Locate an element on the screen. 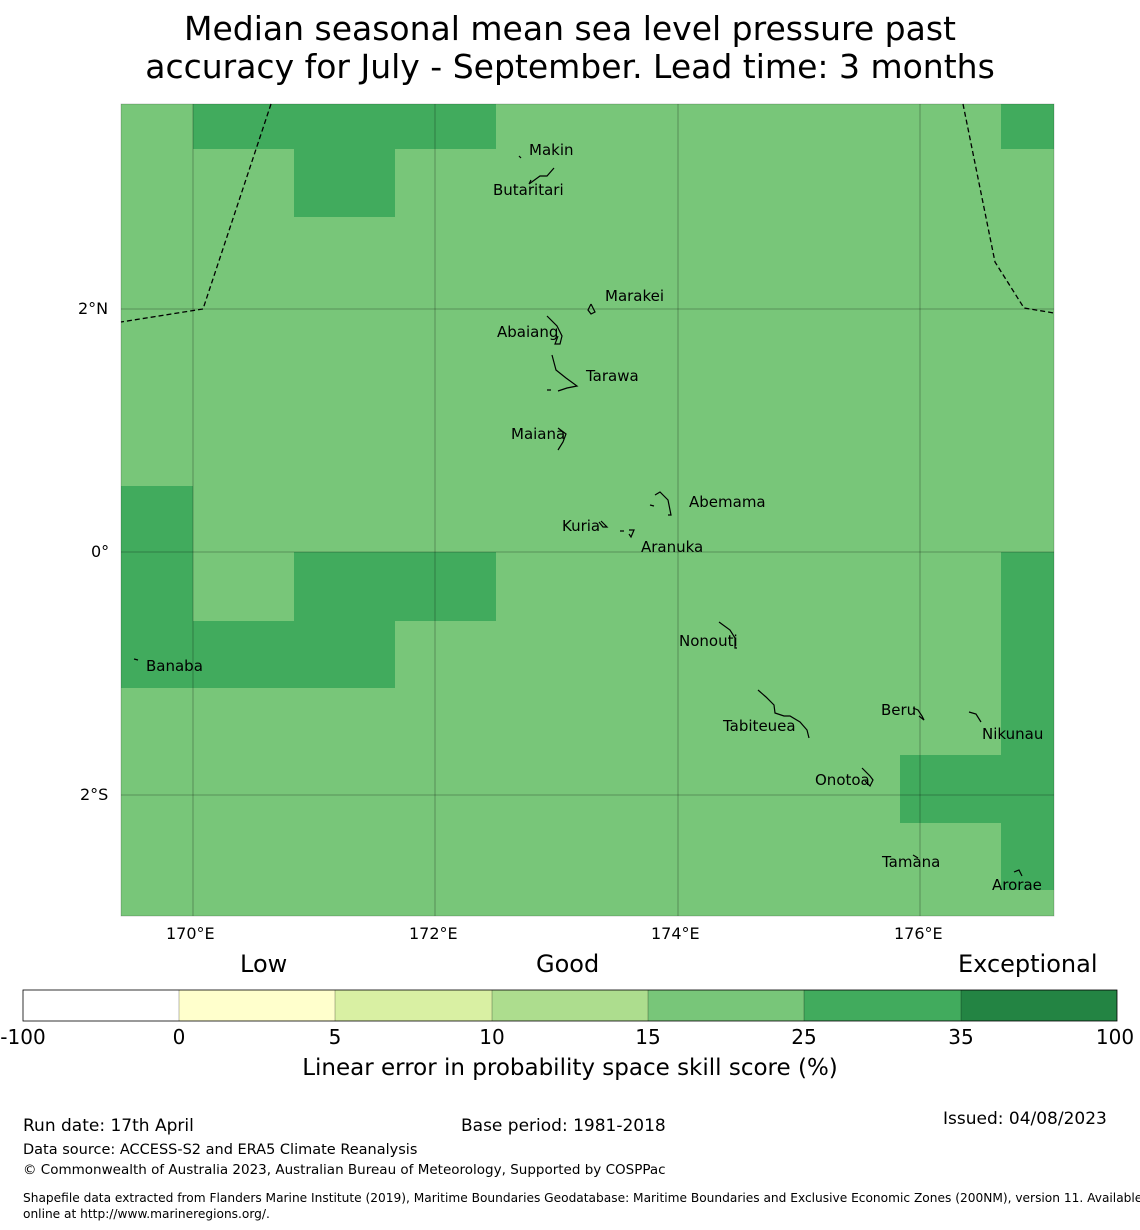  colorbar-frame is located at coordinates (570, 1005).